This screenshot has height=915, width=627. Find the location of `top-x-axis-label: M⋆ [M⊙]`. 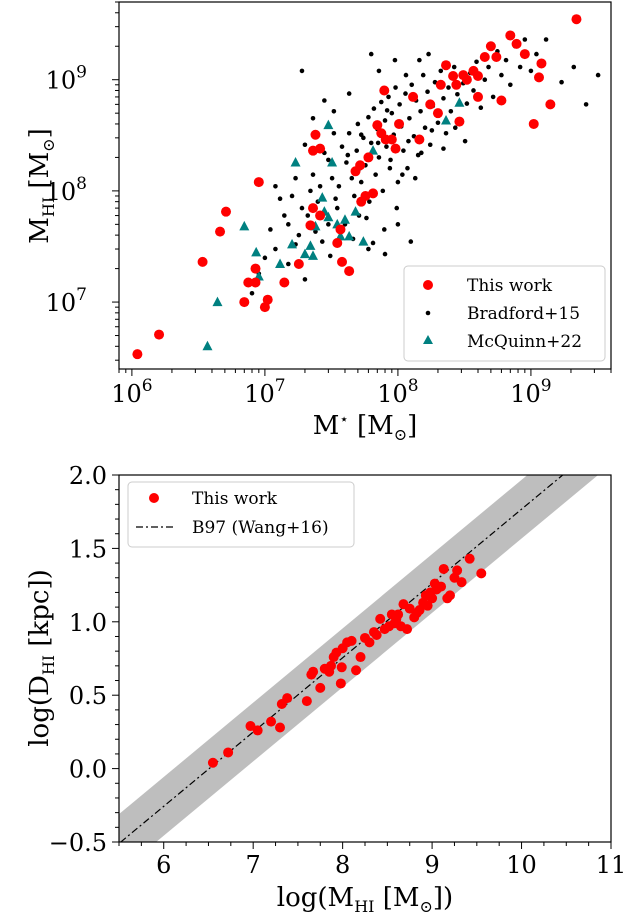

top-x-axis-label: M⋆ [M⊙] is located at coordinates (365, 427).